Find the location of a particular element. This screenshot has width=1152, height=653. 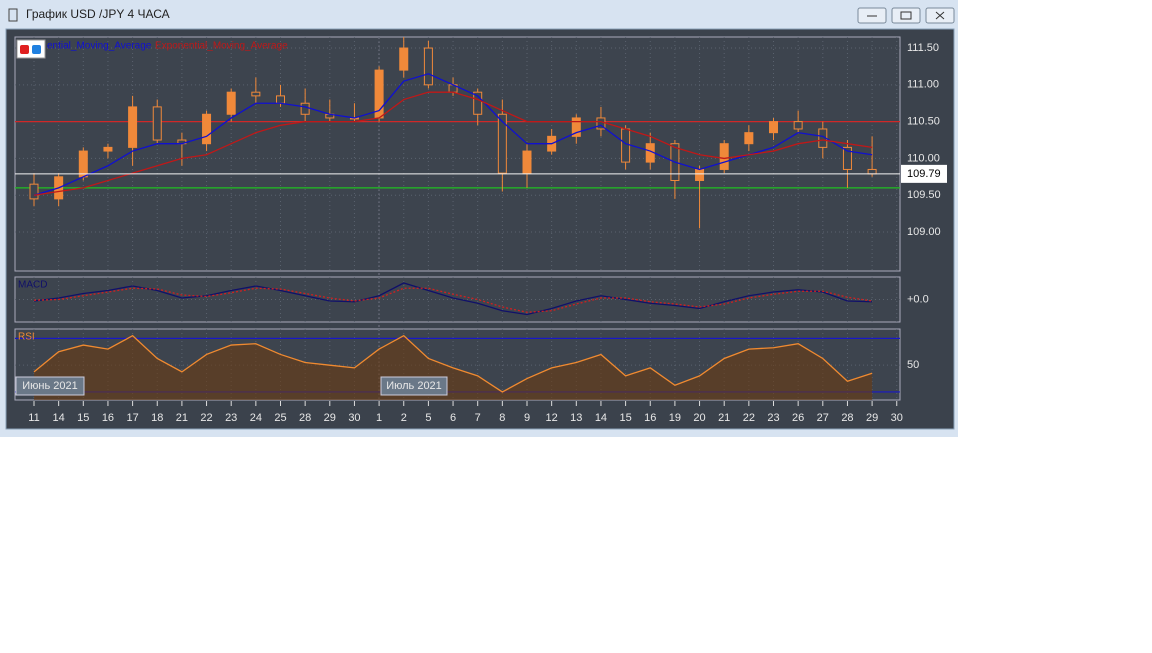

x-tick-label: 18 is located at coordinates (157, 418).